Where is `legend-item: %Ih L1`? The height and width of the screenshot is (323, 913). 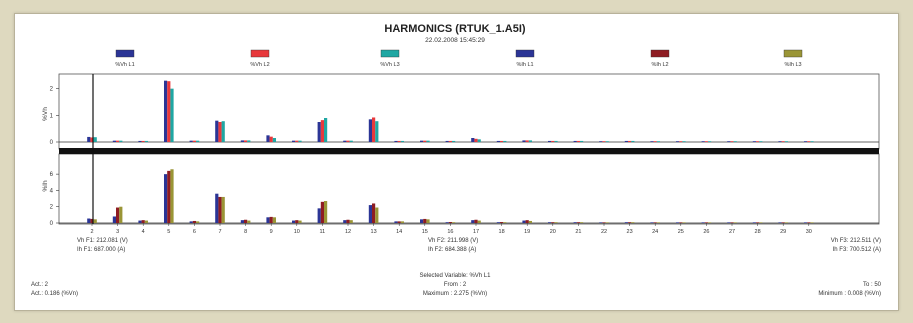 legend-item: %Ih L1 is located at coordinates (525, 58).